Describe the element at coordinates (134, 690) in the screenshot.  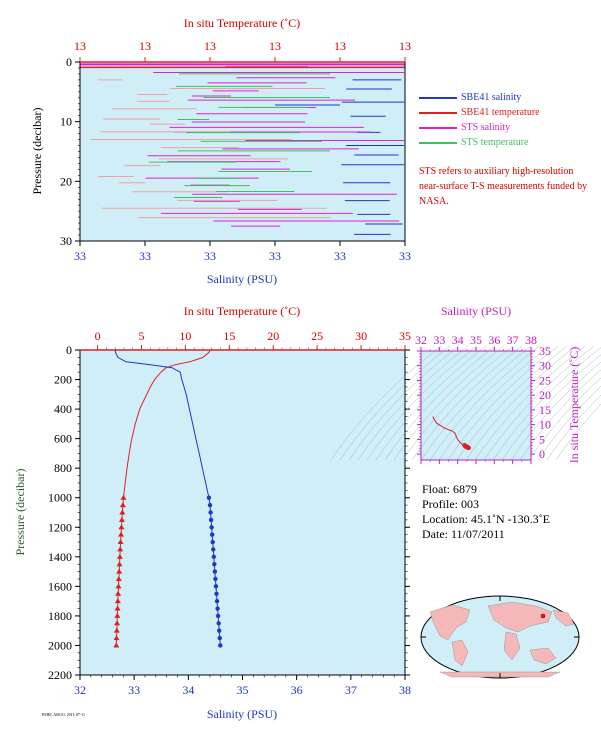
I see `bottom-stick-label: 33` at that location.